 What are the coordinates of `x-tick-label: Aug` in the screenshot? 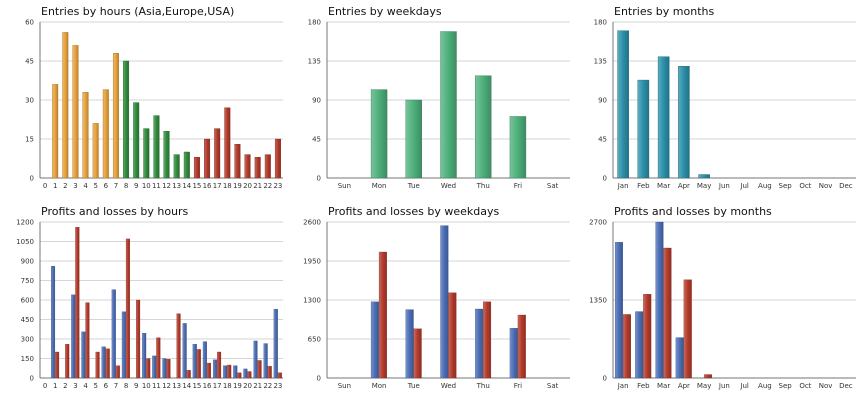 It's located at (765, 186).